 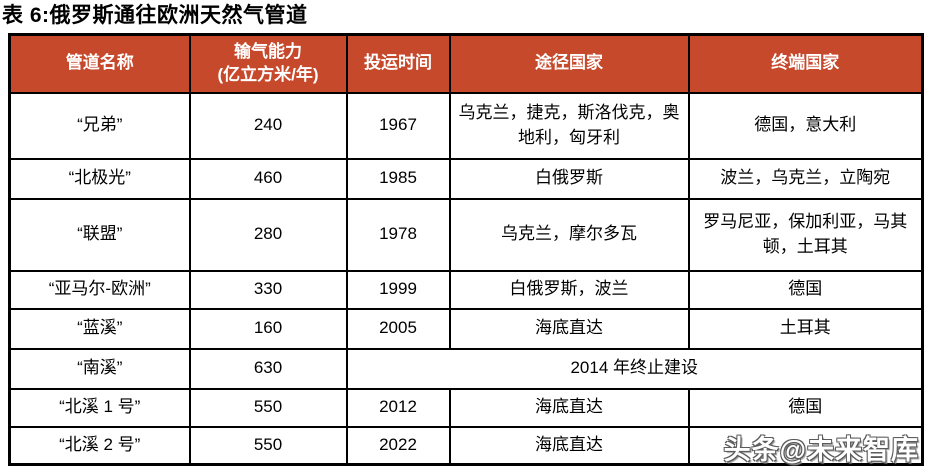 What do you see at coordinates (268, 178) in the screenshot?
I see `capacity-cell: 460` at bounding box center [268, 178].